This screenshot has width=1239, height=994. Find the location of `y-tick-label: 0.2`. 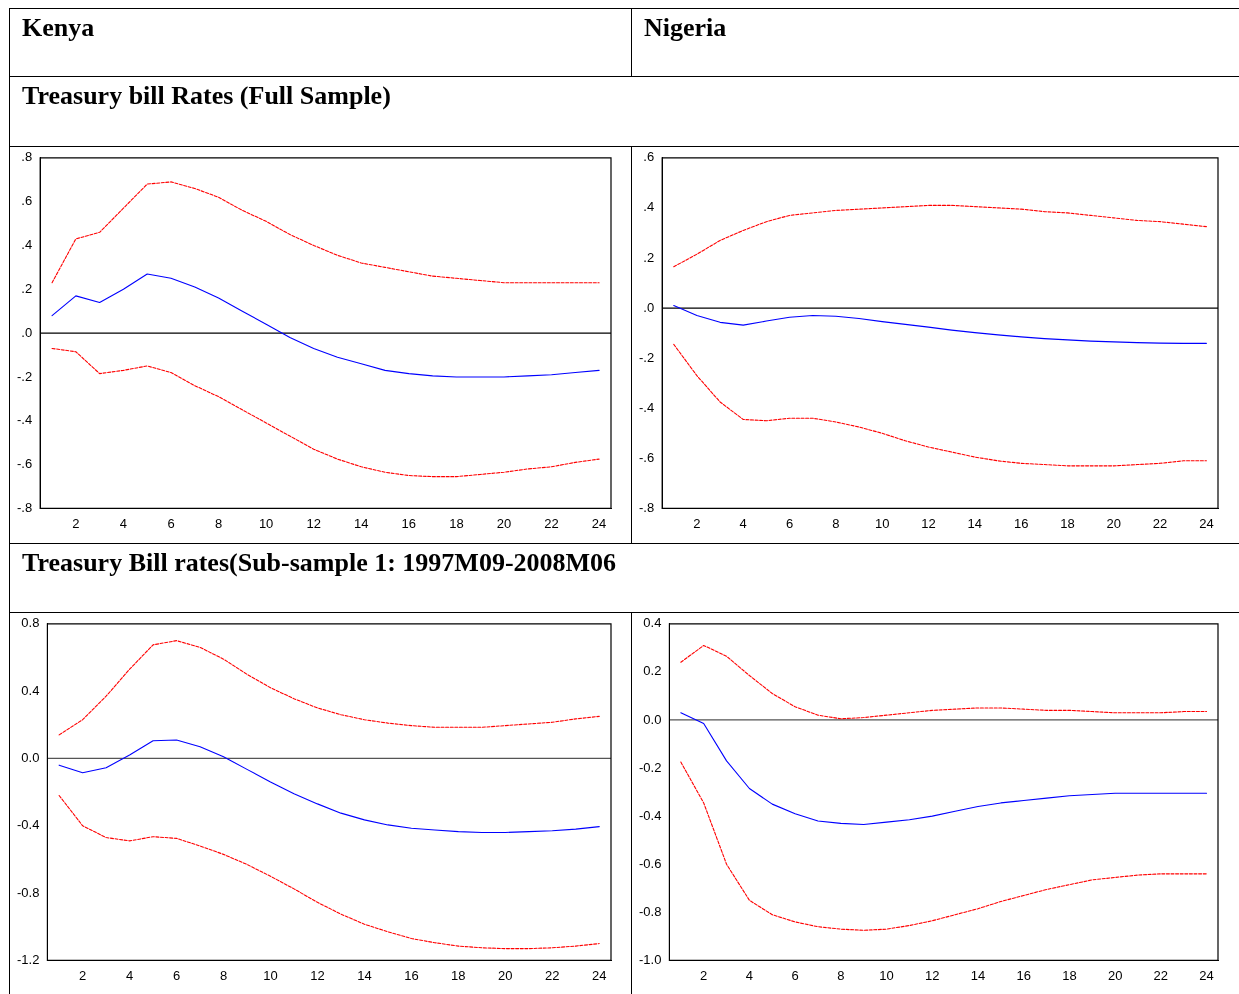

y-tick-label: 0.2 is located at coordinates (652, 671).